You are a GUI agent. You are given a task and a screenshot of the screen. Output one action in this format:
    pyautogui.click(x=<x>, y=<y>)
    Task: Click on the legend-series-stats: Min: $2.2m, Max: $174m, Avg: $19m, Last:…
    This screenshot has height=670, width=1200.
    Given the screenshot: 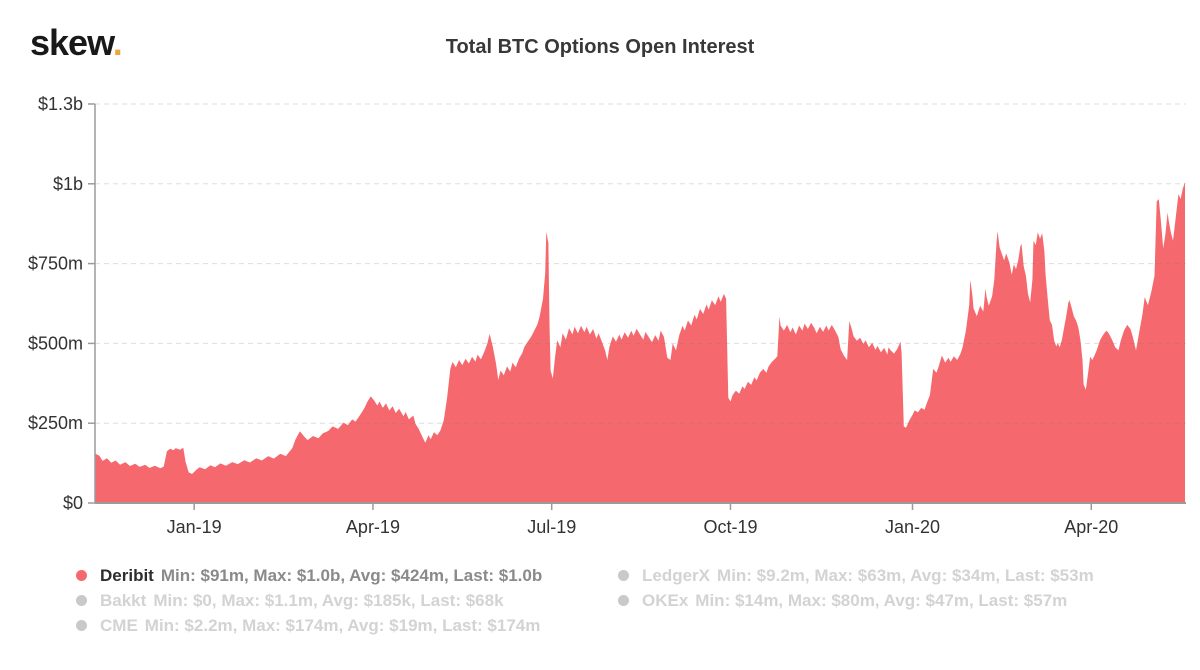 What is the action you would take?
    pyautogui.click(x=342, y=625)
    